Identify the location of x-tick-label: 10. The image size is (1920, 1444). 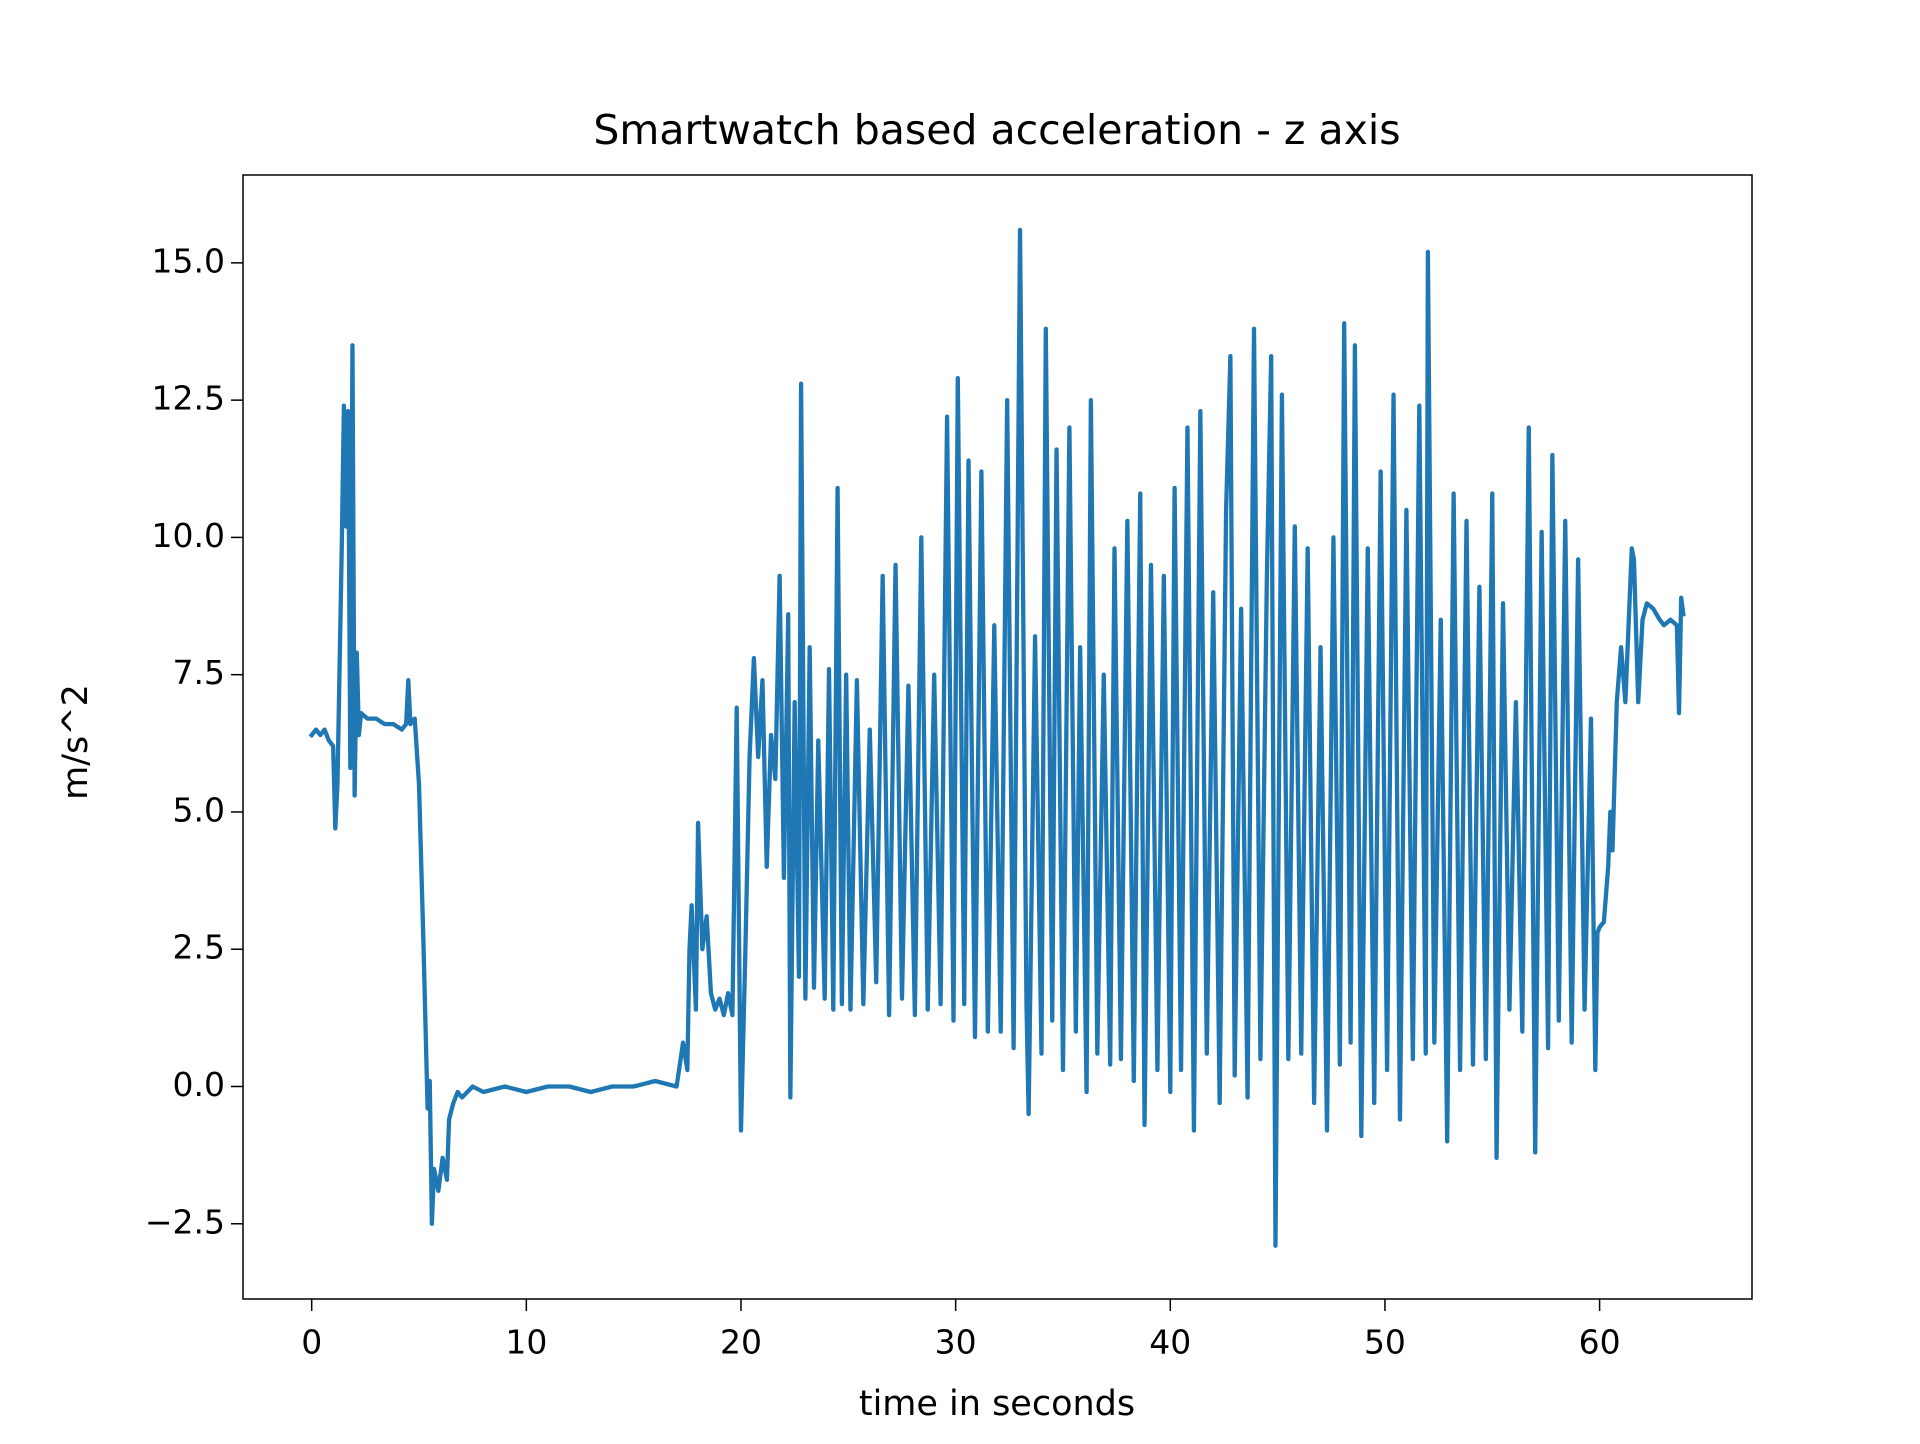
(526, 1342).